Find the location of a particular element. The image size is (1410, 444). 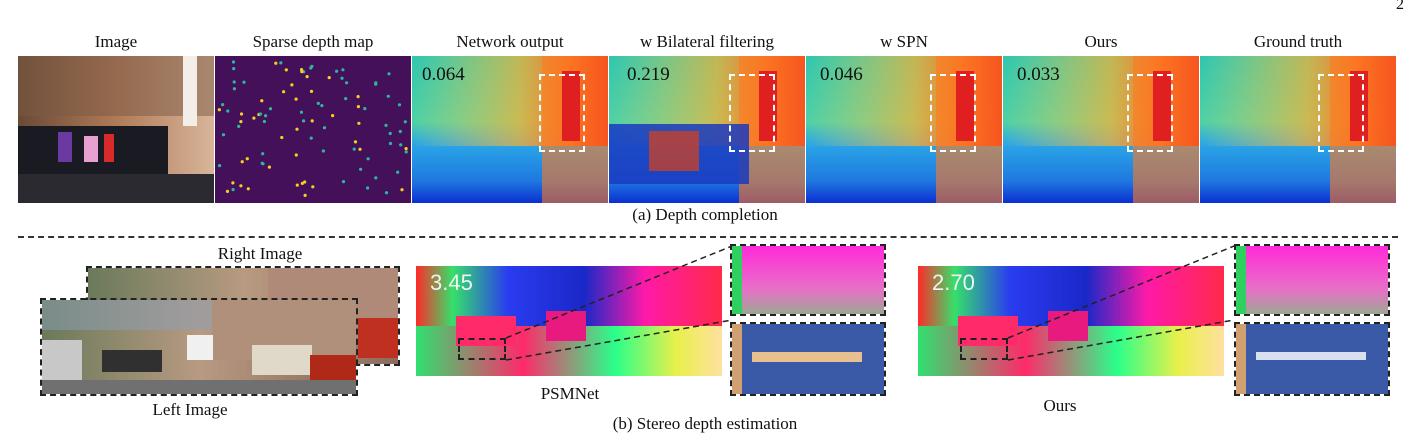

label-psmnet: PSMNet is located at coordinates (570, 393).